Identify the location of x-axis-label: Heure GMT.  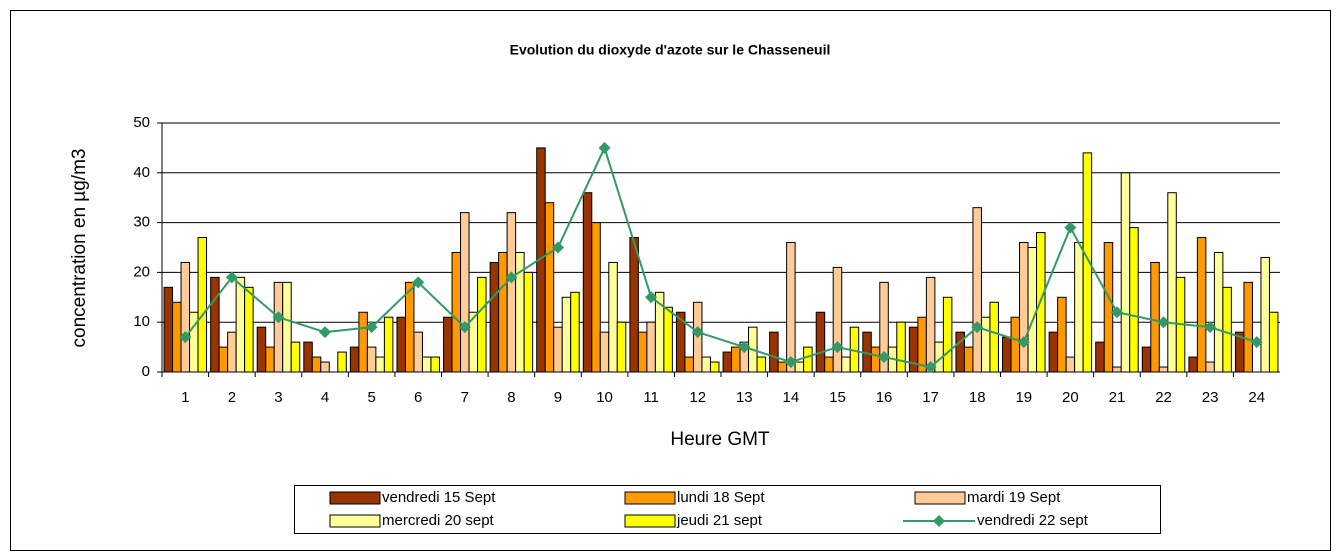
(720, 439).